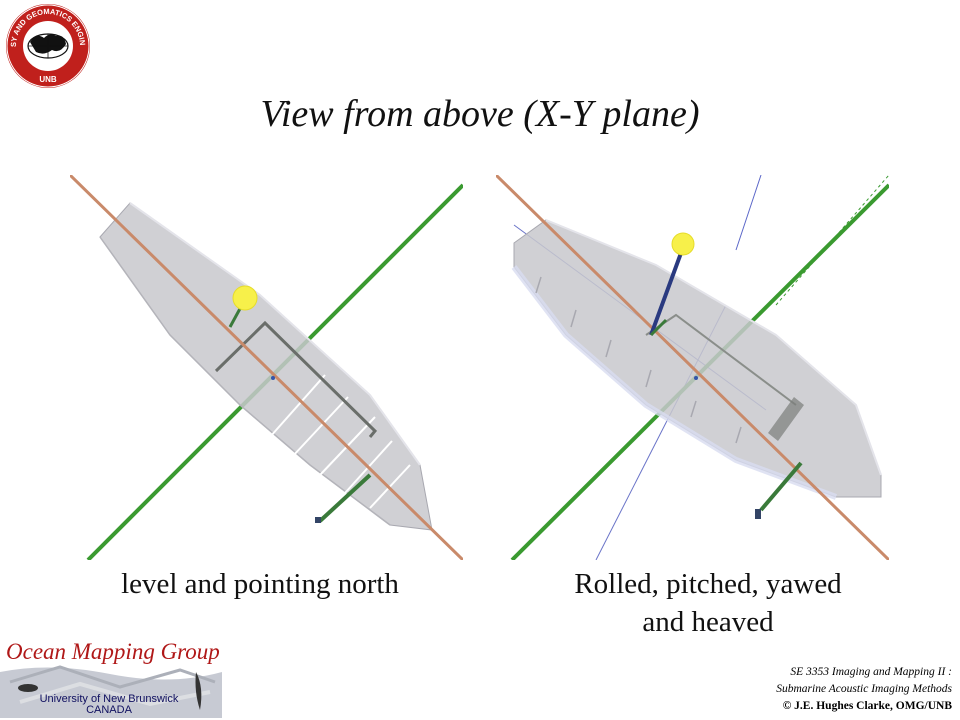 This screenshot has height=720, width=960. What do you see at coordinates (109, 710) in the screenshot?
I see `omg-country: CANADA` at bounding box center [109, 710].